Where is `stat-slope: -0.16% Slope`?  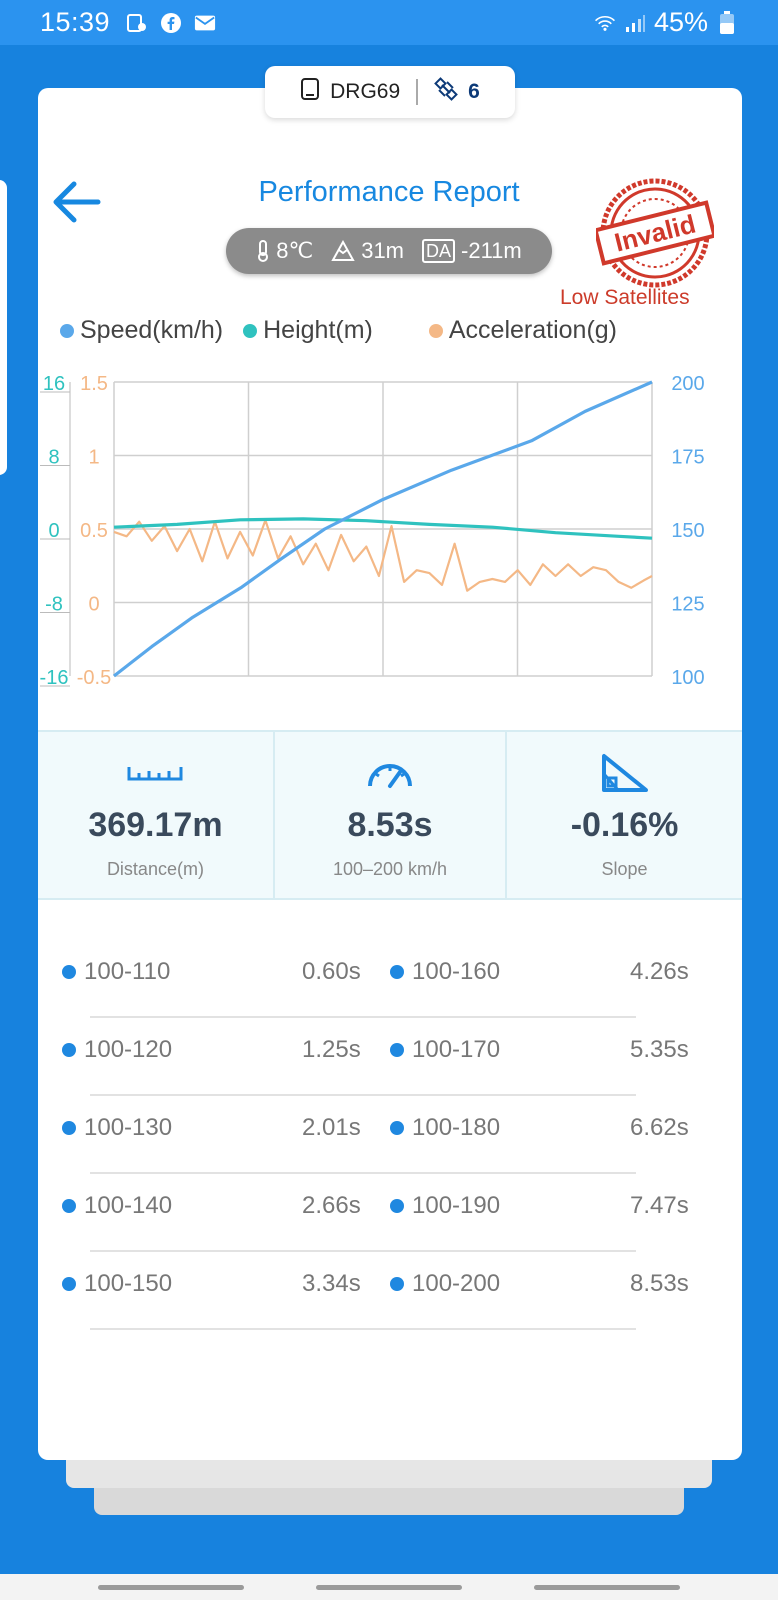 stat-slope: -0.16% Slope is located at coordinates (623, 815).